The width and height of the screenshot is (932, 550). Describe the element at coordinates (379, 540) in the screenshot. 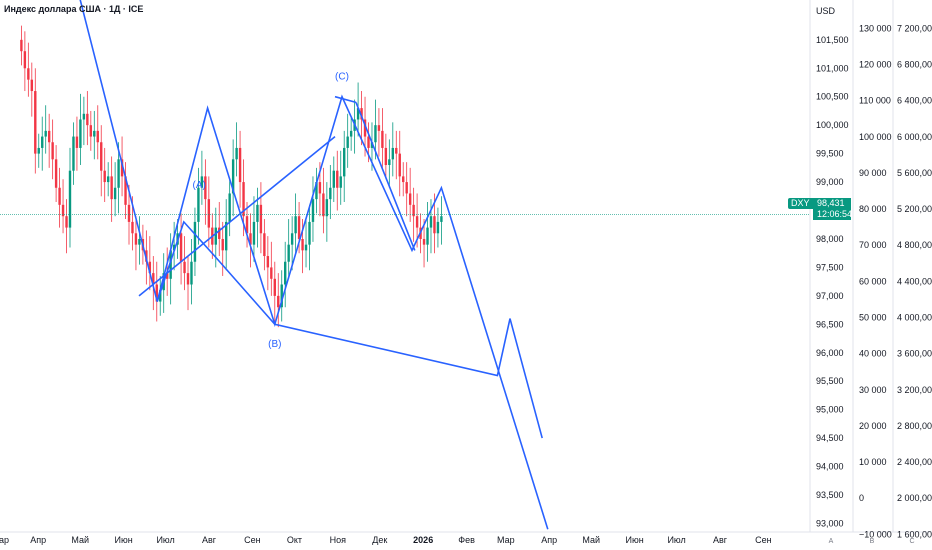

I see `time-tick-label: Дек` at that location.